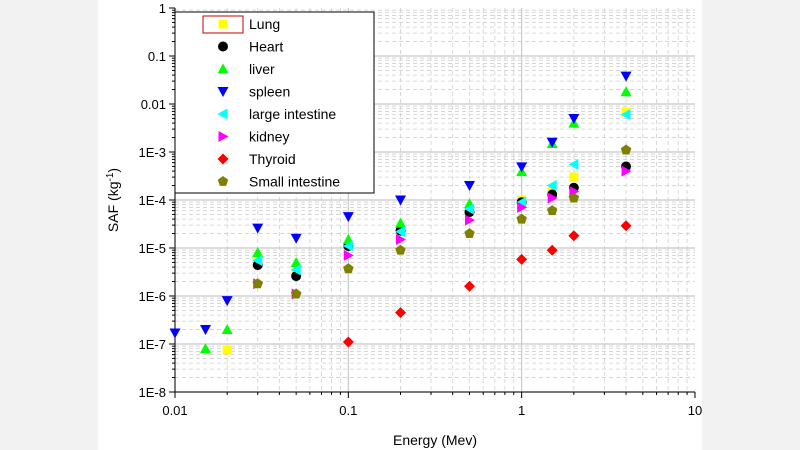 Image resolution: width=800 pixels, height=450 pixels. Describe the element at coordinates (269, 137) in the screenshot. I see `legend-label: kidney` at that location.